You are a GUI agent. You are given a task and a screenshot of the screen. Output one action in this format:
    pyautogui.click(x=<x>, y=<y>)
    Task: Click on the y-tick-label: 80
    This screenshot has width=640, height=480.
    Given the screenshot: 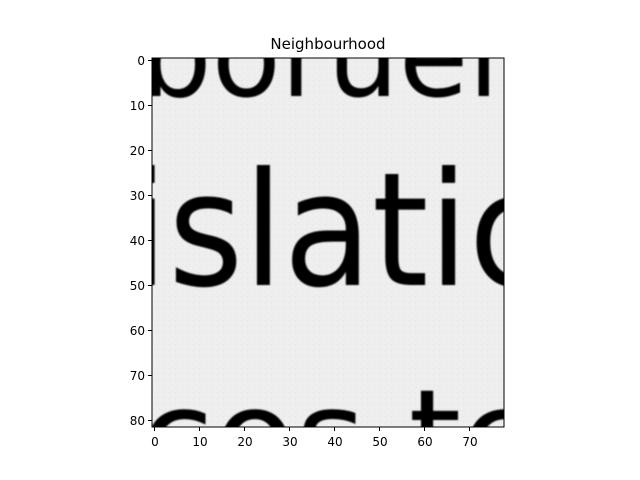 What is the action you would take?
    pyautogui.click(x=137, y=421)
    